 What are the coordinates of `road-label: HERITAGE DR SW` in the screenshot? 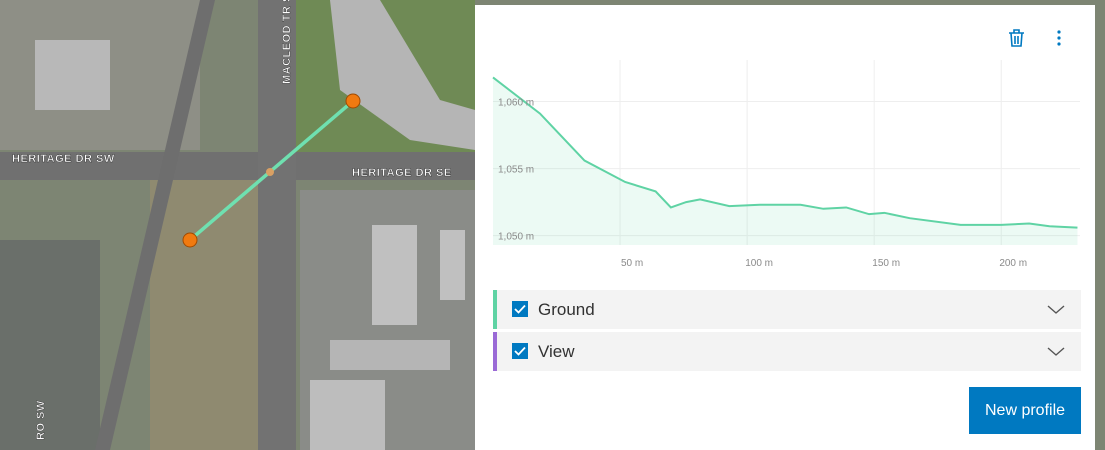 It's located at (63, 159).